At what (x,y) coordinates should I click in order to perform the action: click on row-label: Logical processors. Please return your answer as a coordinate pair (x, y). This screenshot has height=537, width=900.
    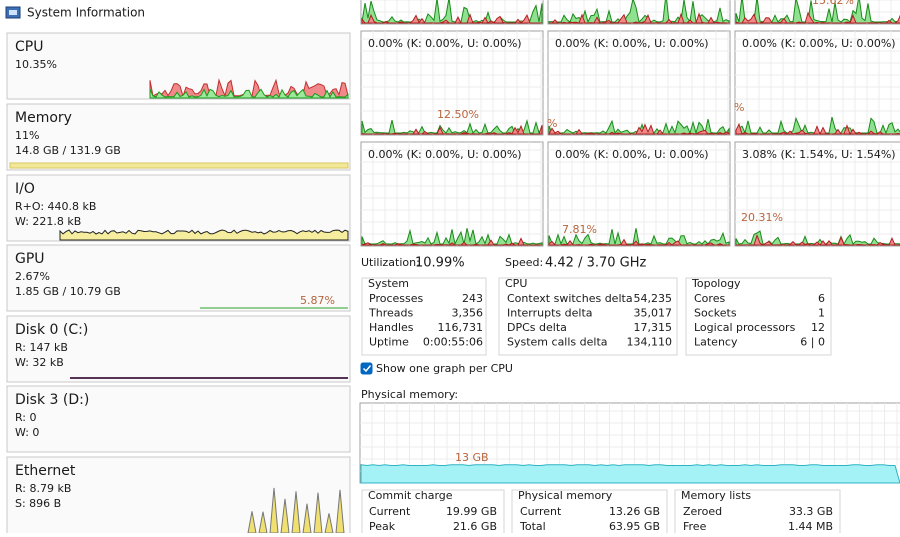
    Looking at the image, I should click on (745, 327).